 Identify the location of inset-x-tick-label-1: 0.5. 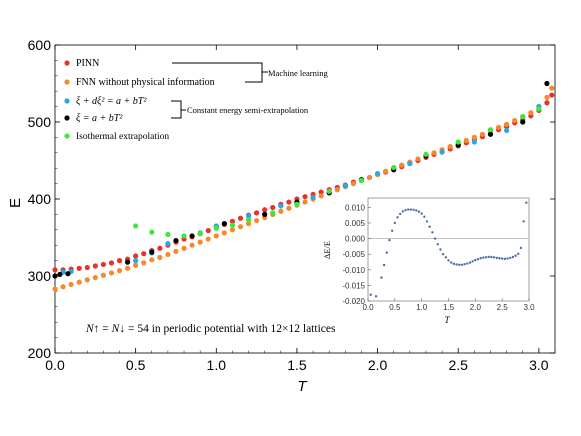
(395, 307).